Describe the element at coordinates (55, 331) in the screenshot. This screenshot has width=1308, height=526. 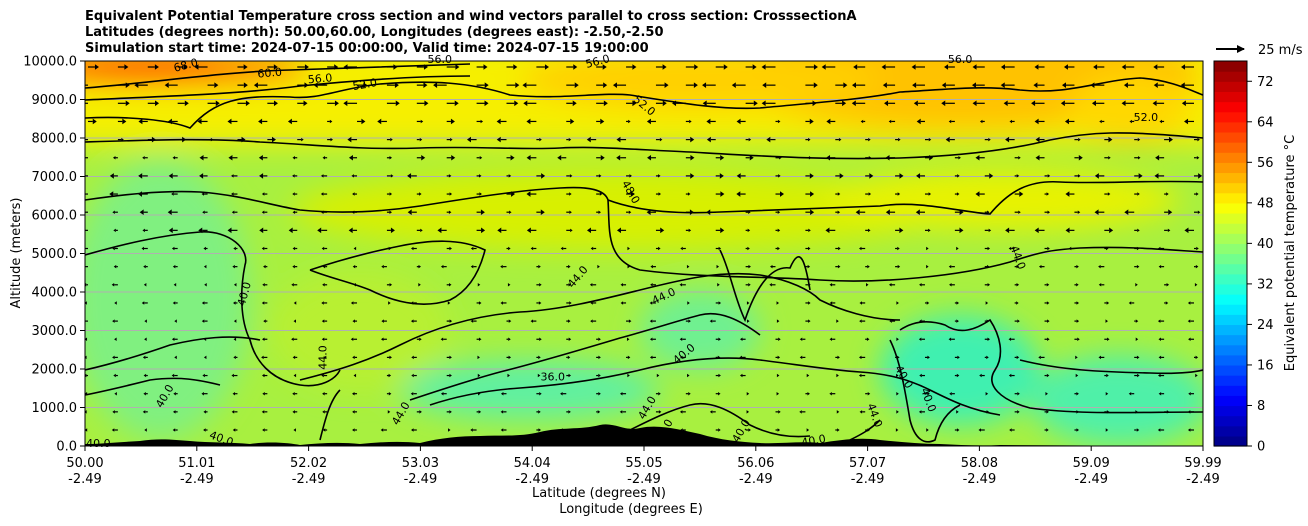
I see `y-tick-label: 3000.0` at that location.